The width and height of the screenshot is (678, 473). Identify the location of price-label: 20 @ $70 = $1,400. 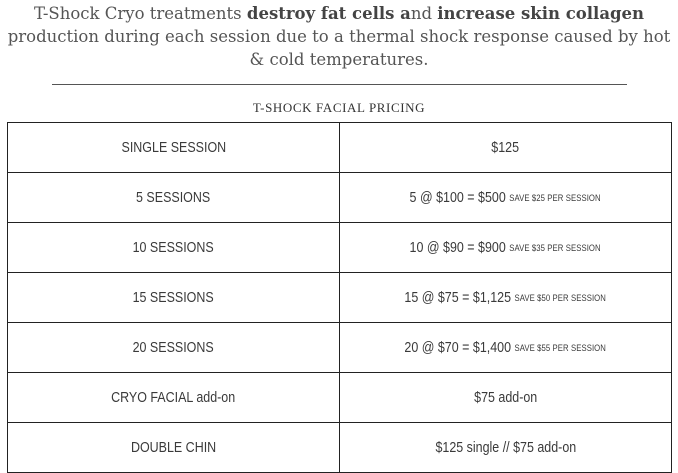
(458, 347).